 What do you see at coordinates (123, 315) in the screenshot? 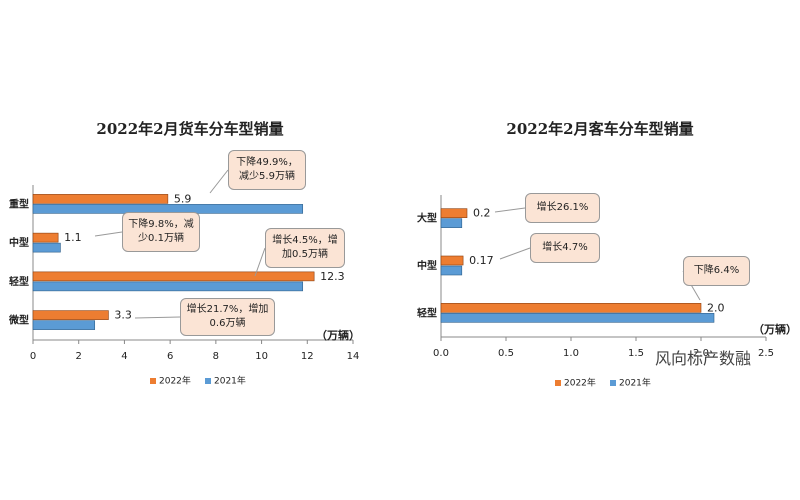
I see `value-label: 3.3` at bounding box center [123, 315].